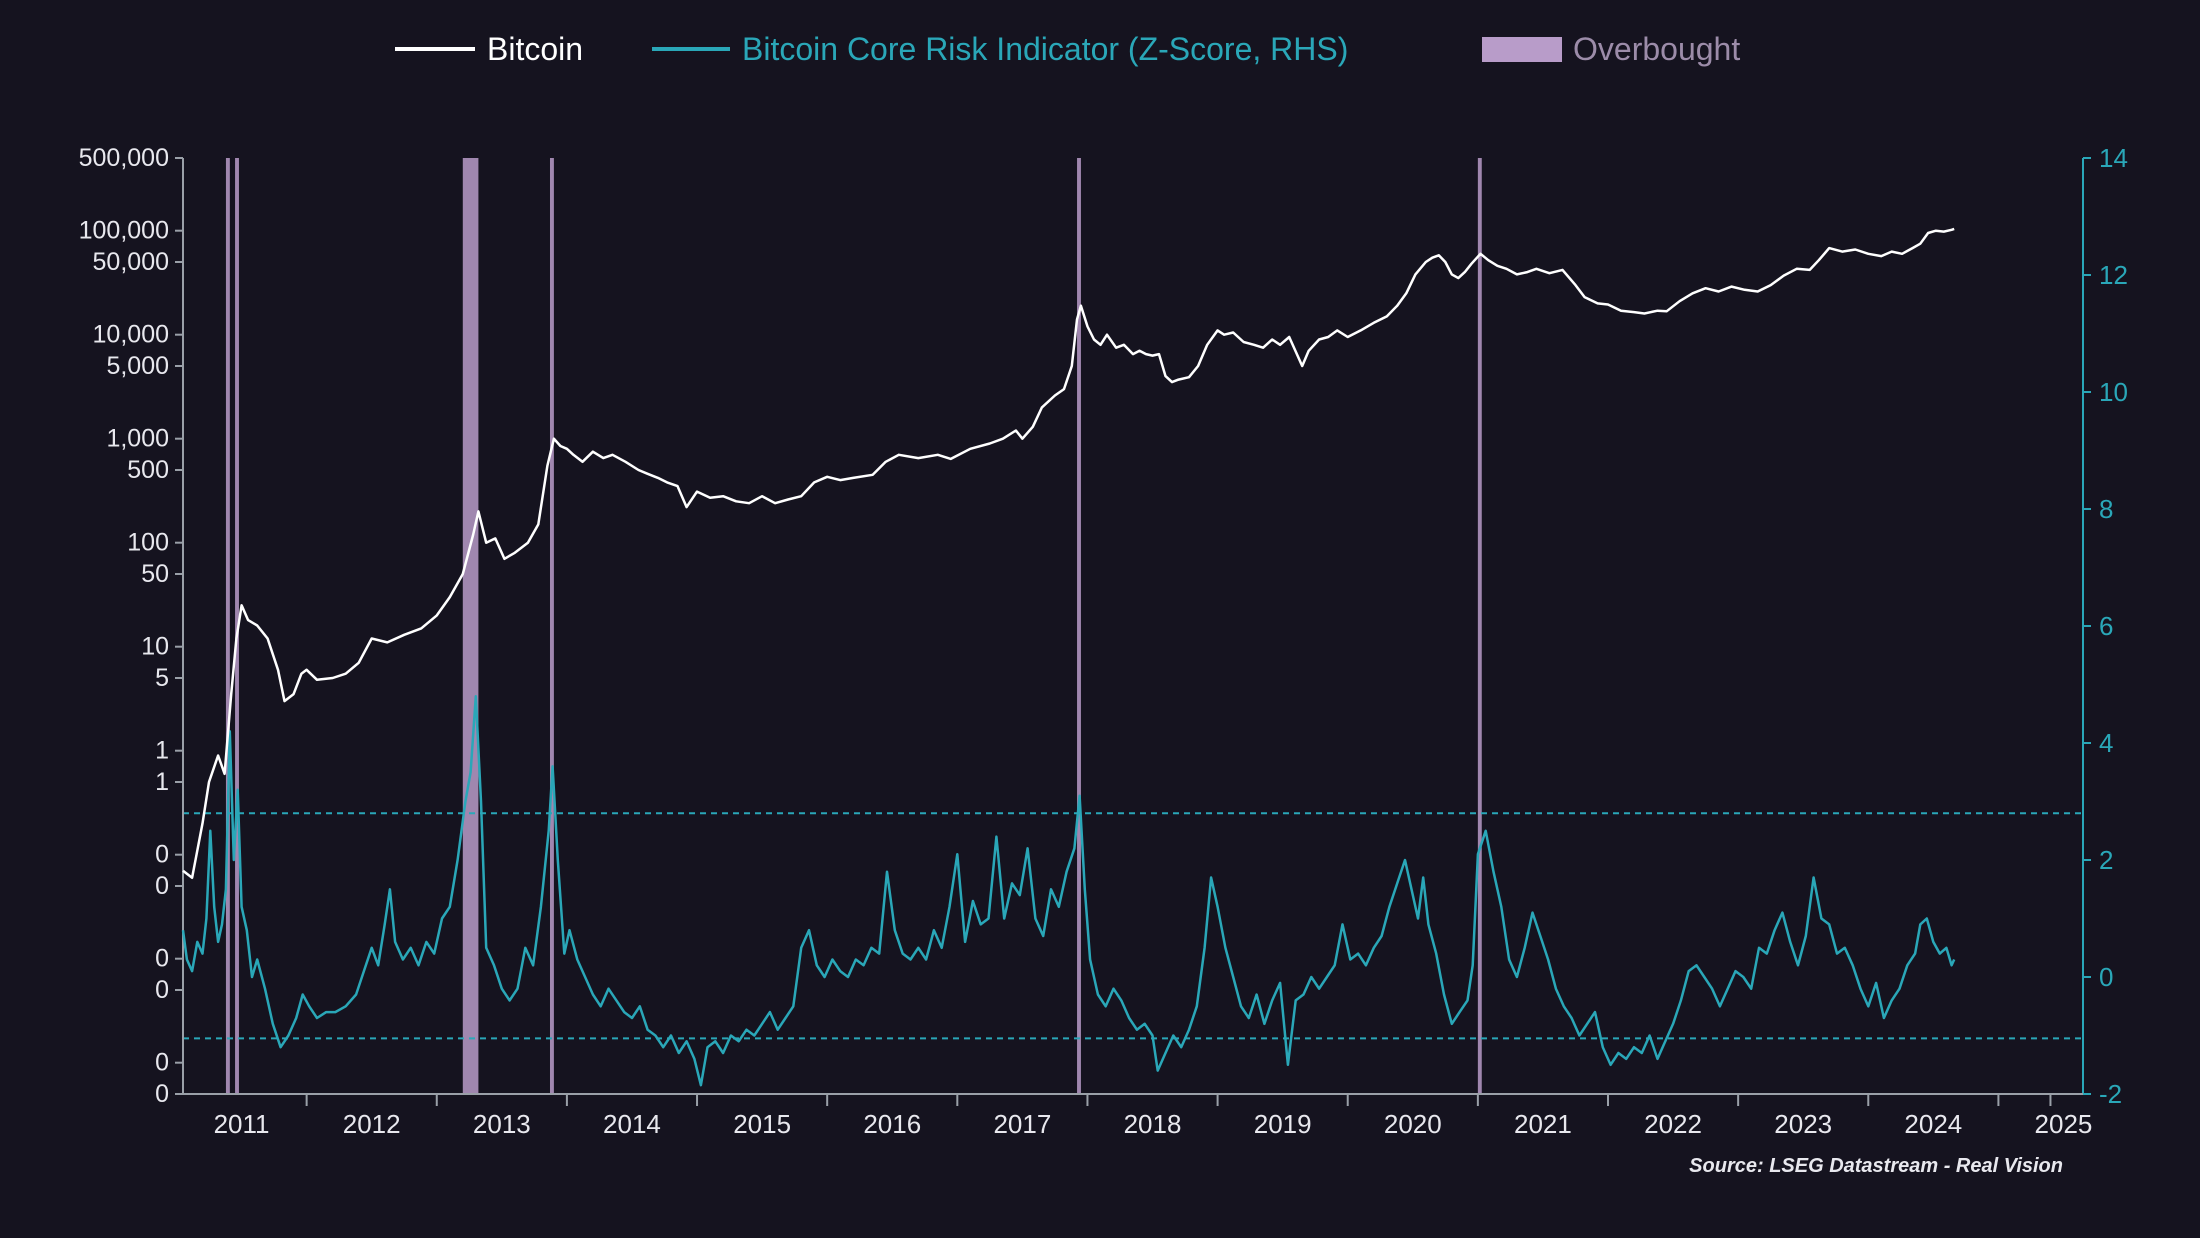 The height and width of the screenshot is (1238, 2200). What do you see at coordinates (137, 366) in the screenshot?
I see `left-axis-tick-label: 5,000` at bounding box center [137, 366].